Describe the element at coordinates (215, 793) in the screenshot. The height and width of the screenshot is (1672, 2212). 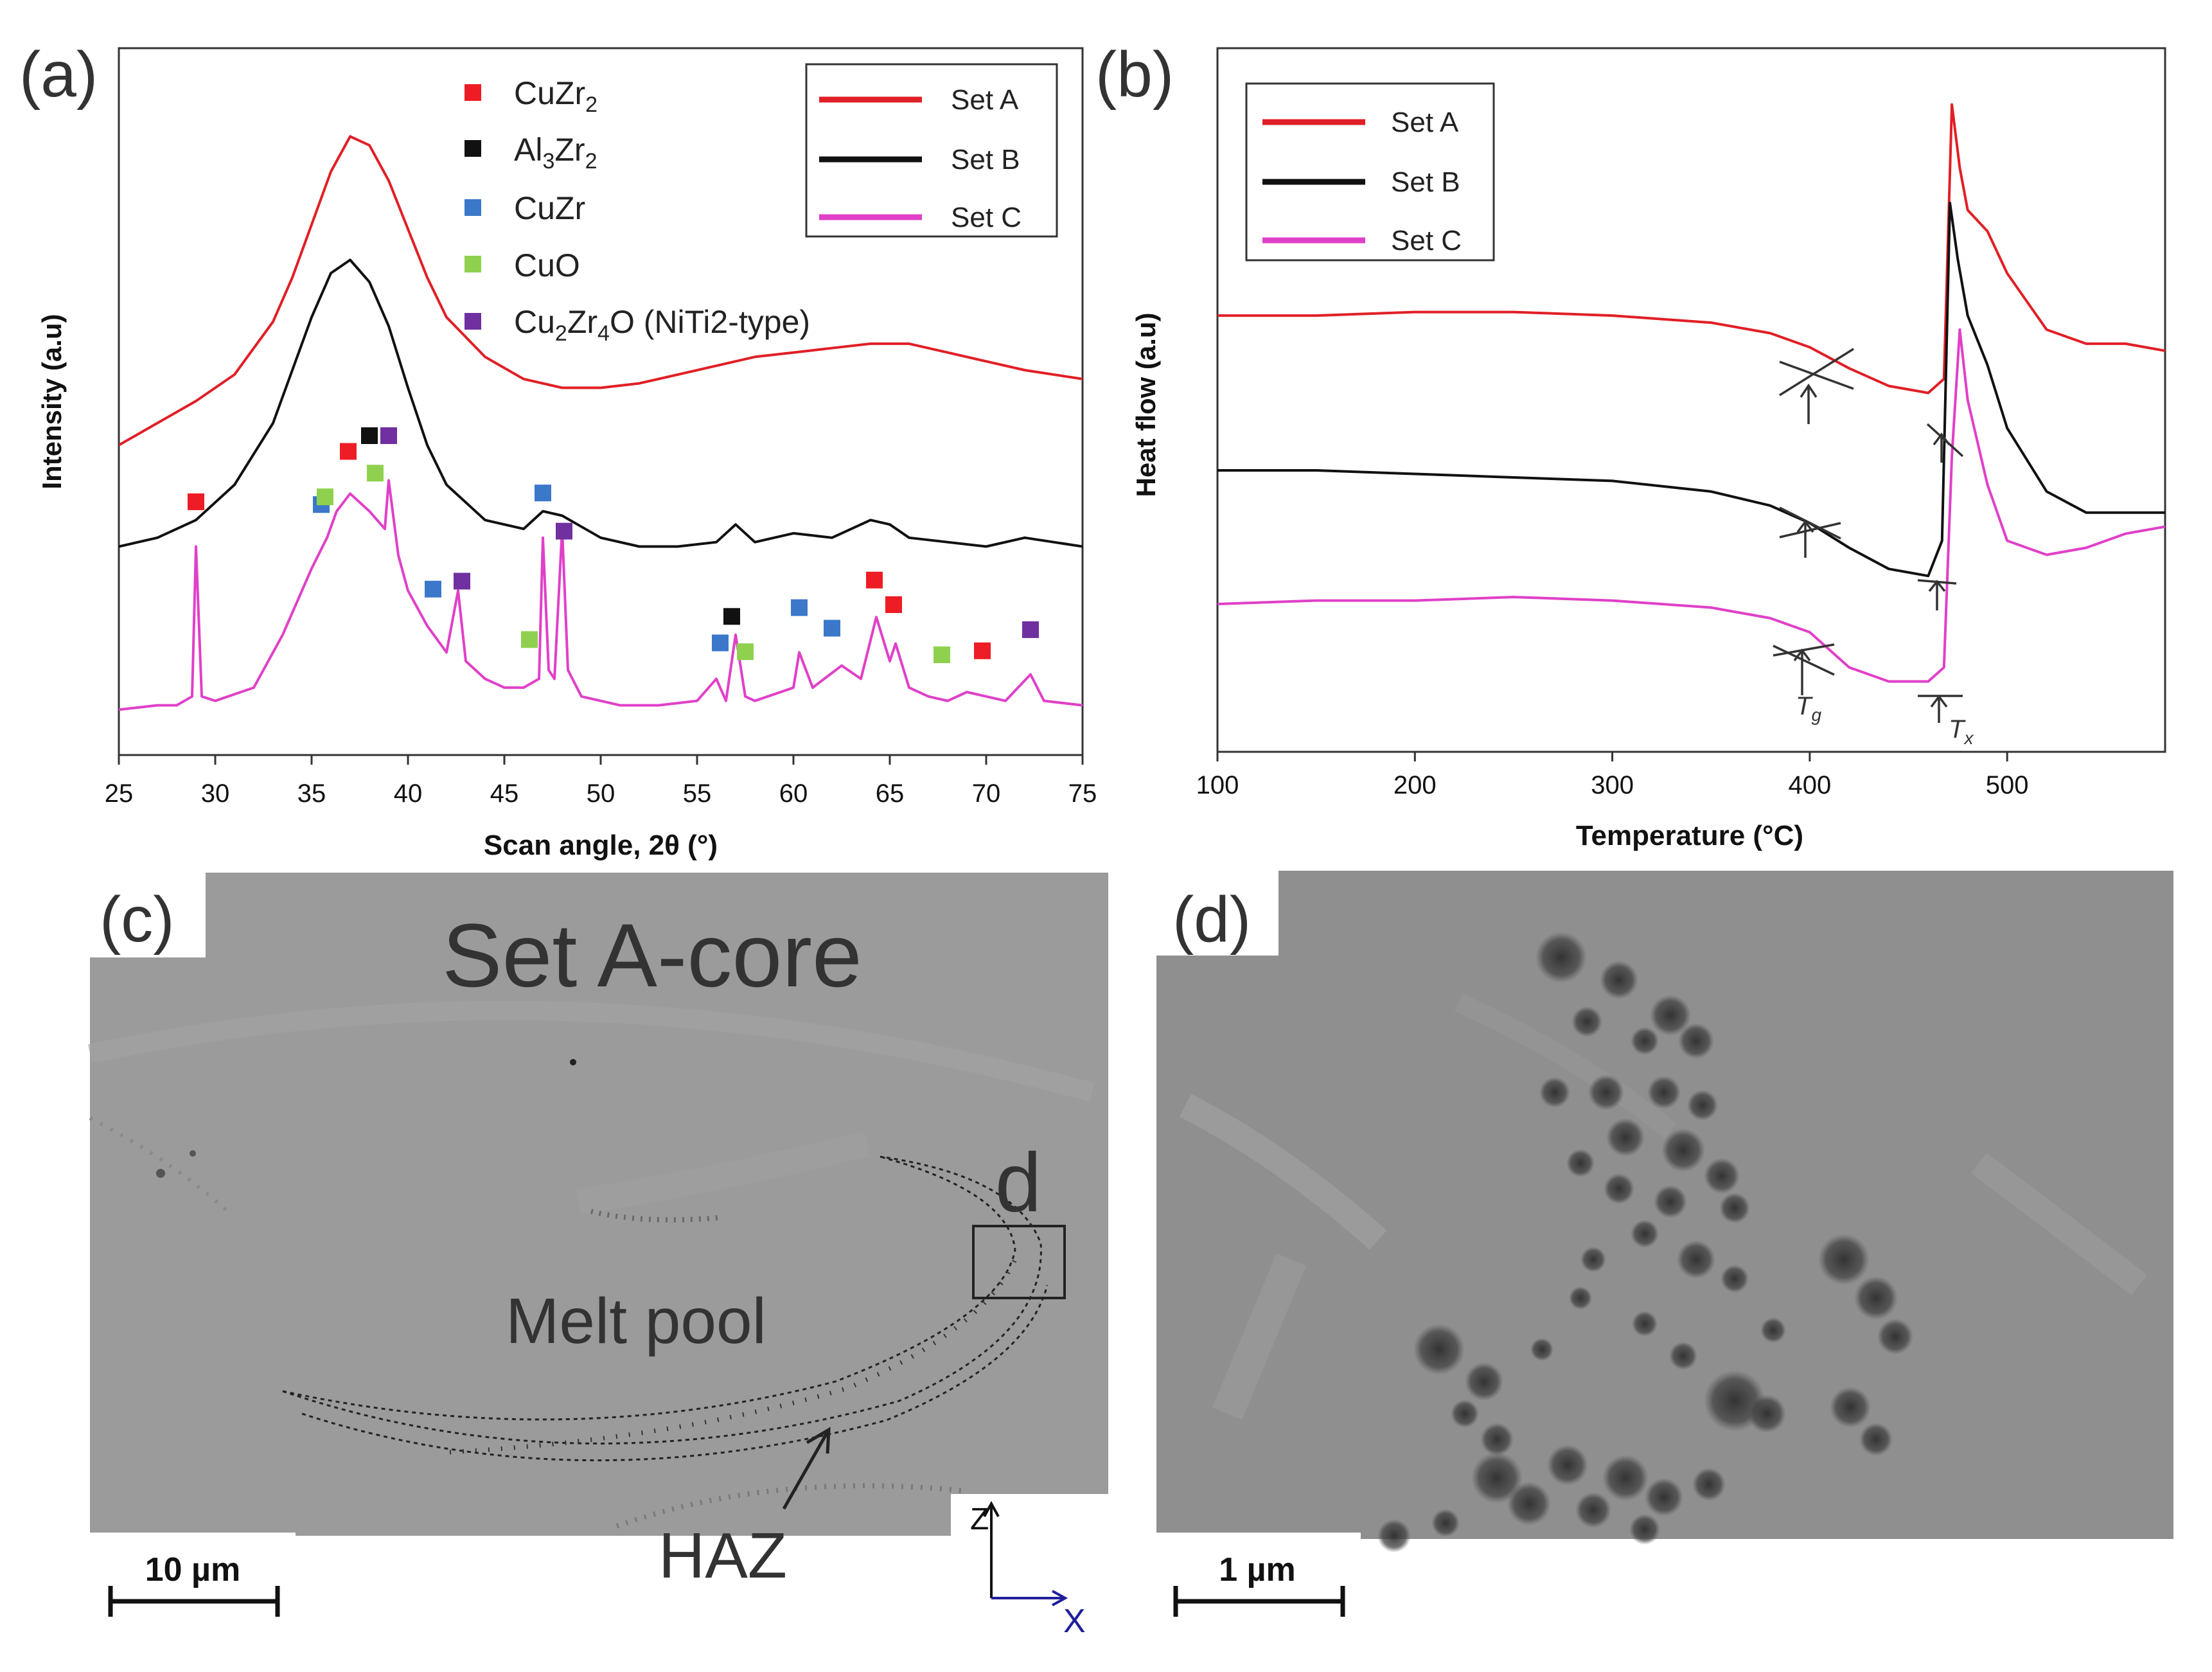
I see `panel-a-x-tick-label: 30` at that location.